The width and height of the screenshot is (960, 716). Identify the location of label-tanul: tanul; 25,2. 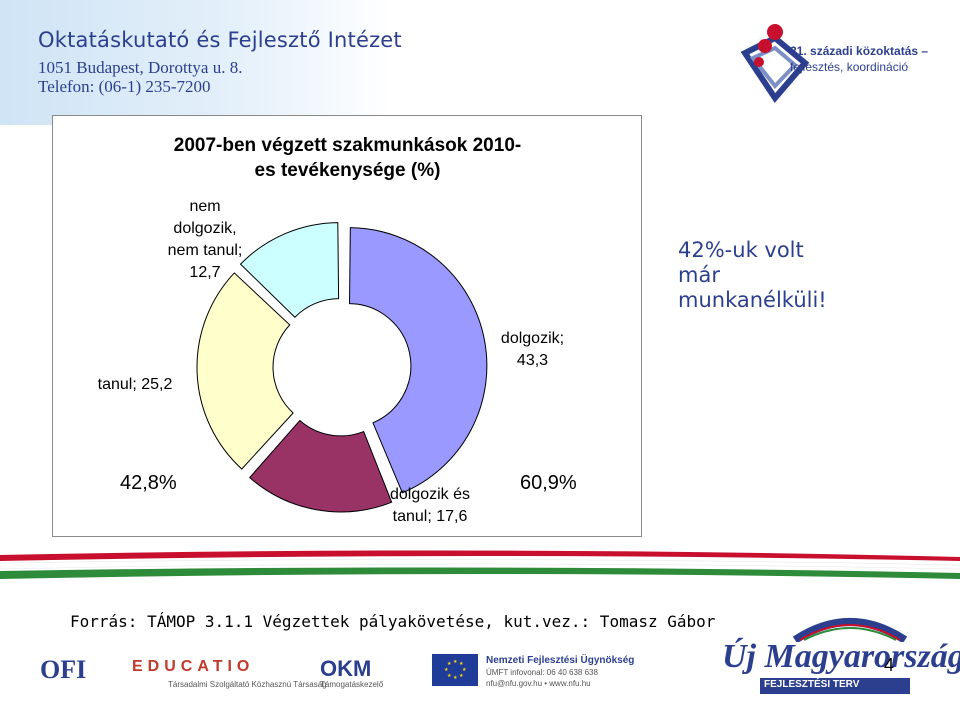
(135, 384).